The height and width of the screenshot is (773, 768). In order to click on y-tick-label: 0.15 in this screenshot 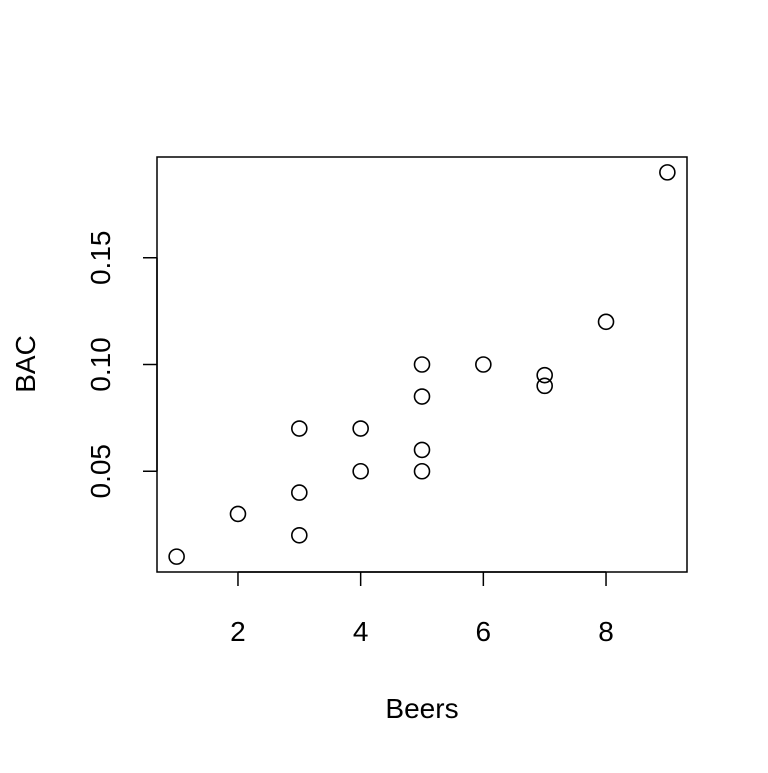, I will do `click(100, 258)`.